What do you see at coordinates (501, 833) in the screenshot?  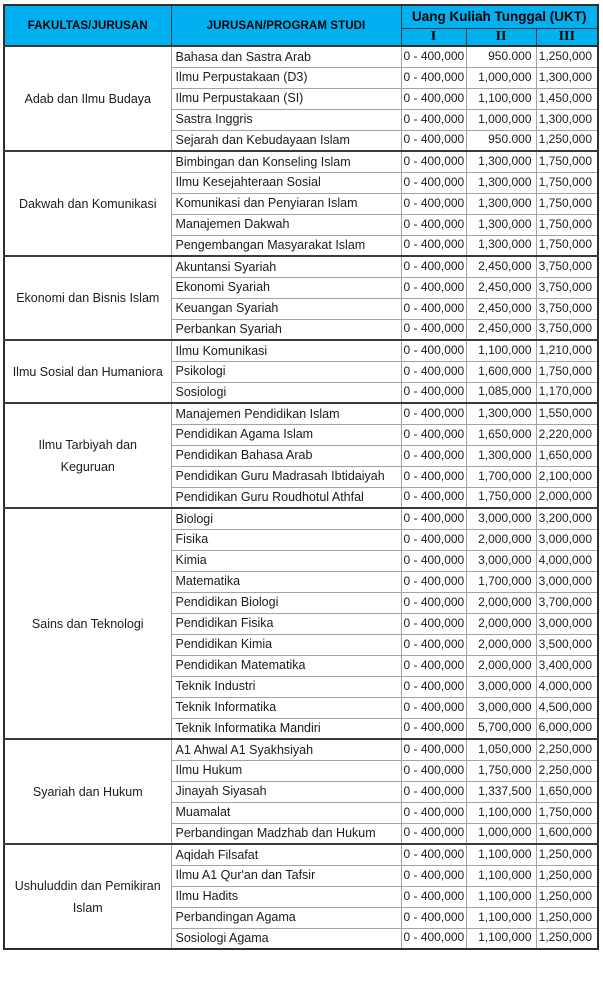 I see `ukt2-cell: 1,000,000` at bounding box center [501, 833].